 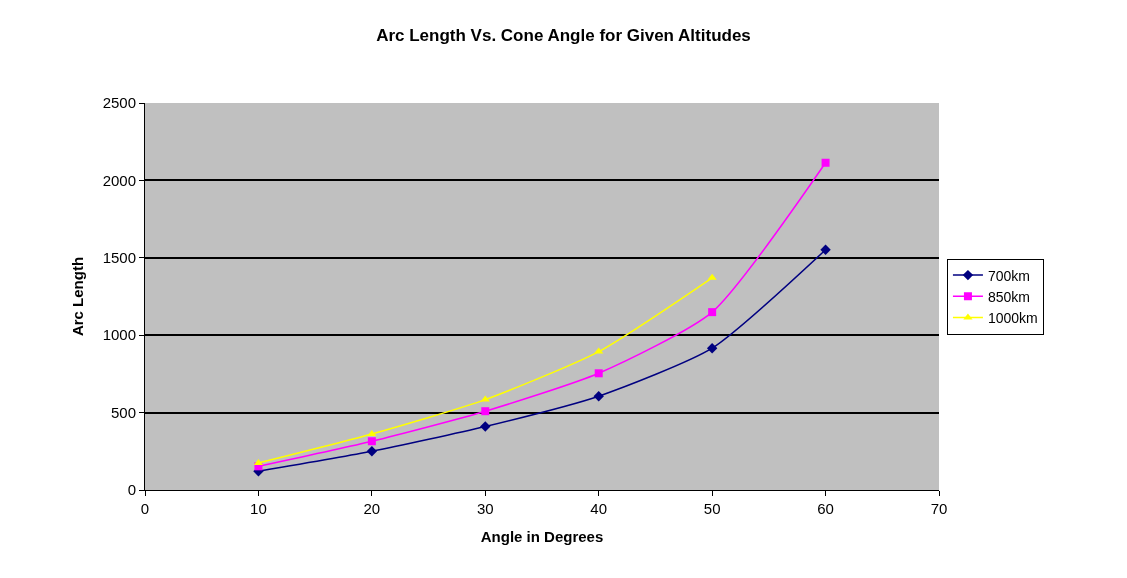 I want to click on x-tick-label: 70, so click(x=939, y=508).